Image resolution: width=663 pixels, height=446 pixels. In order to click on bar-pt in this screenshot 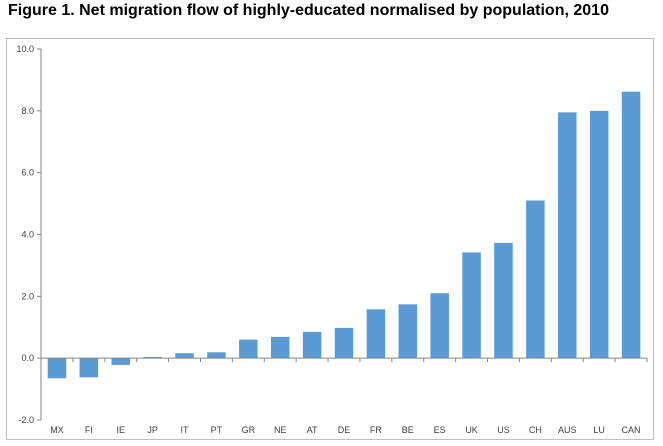, I will do `click(216, 355)`.